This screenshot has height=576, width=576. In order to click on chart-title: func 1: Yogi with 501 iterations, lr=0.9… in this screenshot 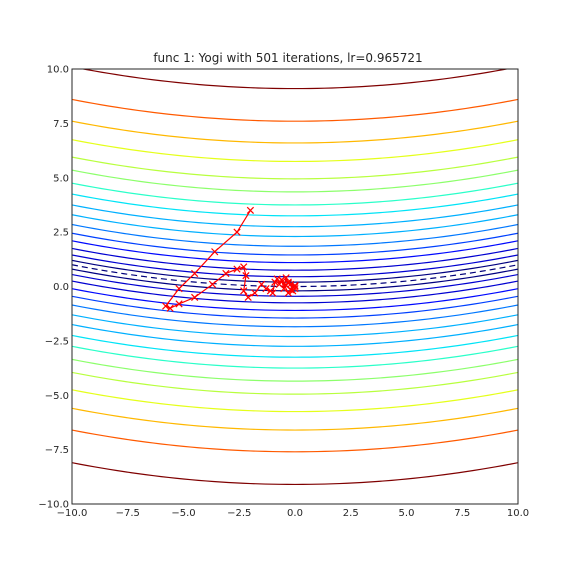, I will do `click(288, 58)`.